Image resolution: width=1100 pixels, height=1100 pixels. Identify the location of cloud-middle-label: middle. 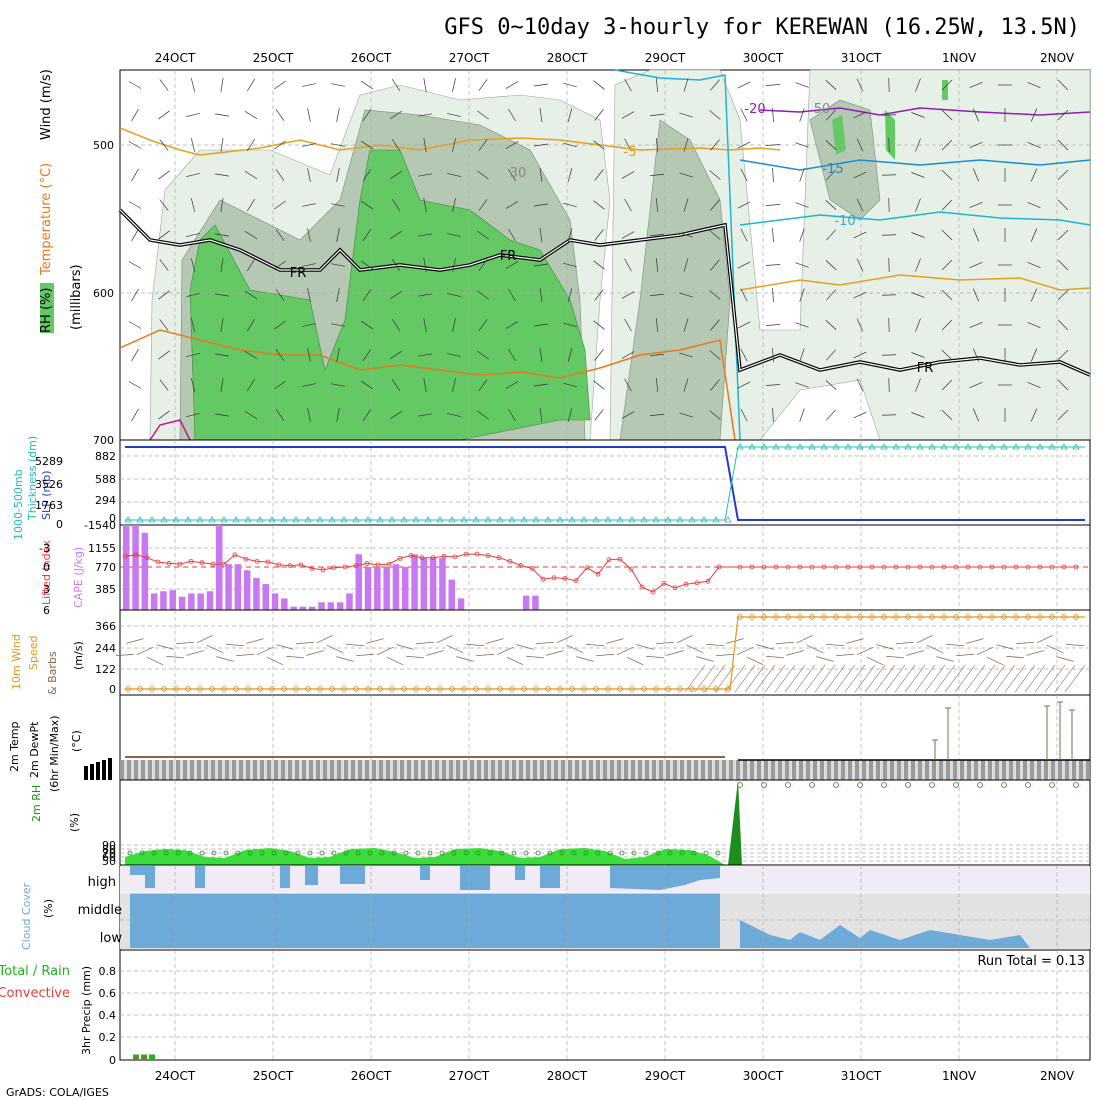
(100, 910).